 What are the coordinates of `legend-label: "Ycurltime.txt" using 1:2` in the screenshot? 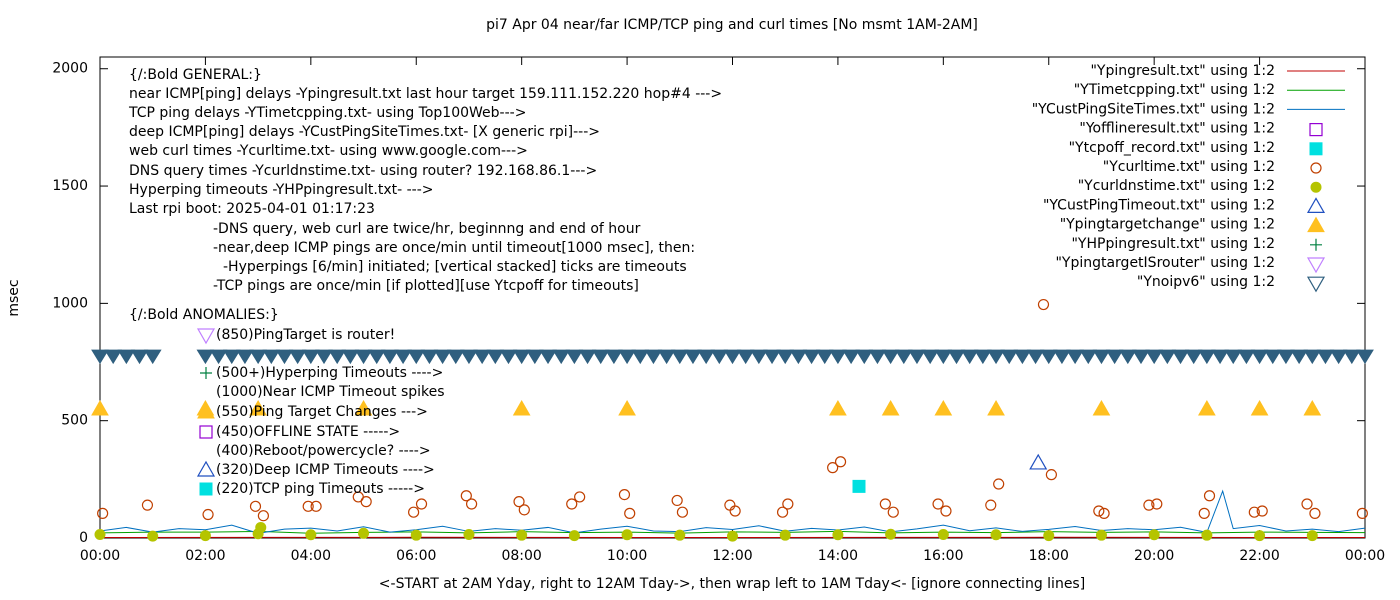 It's located at (1189, 167).